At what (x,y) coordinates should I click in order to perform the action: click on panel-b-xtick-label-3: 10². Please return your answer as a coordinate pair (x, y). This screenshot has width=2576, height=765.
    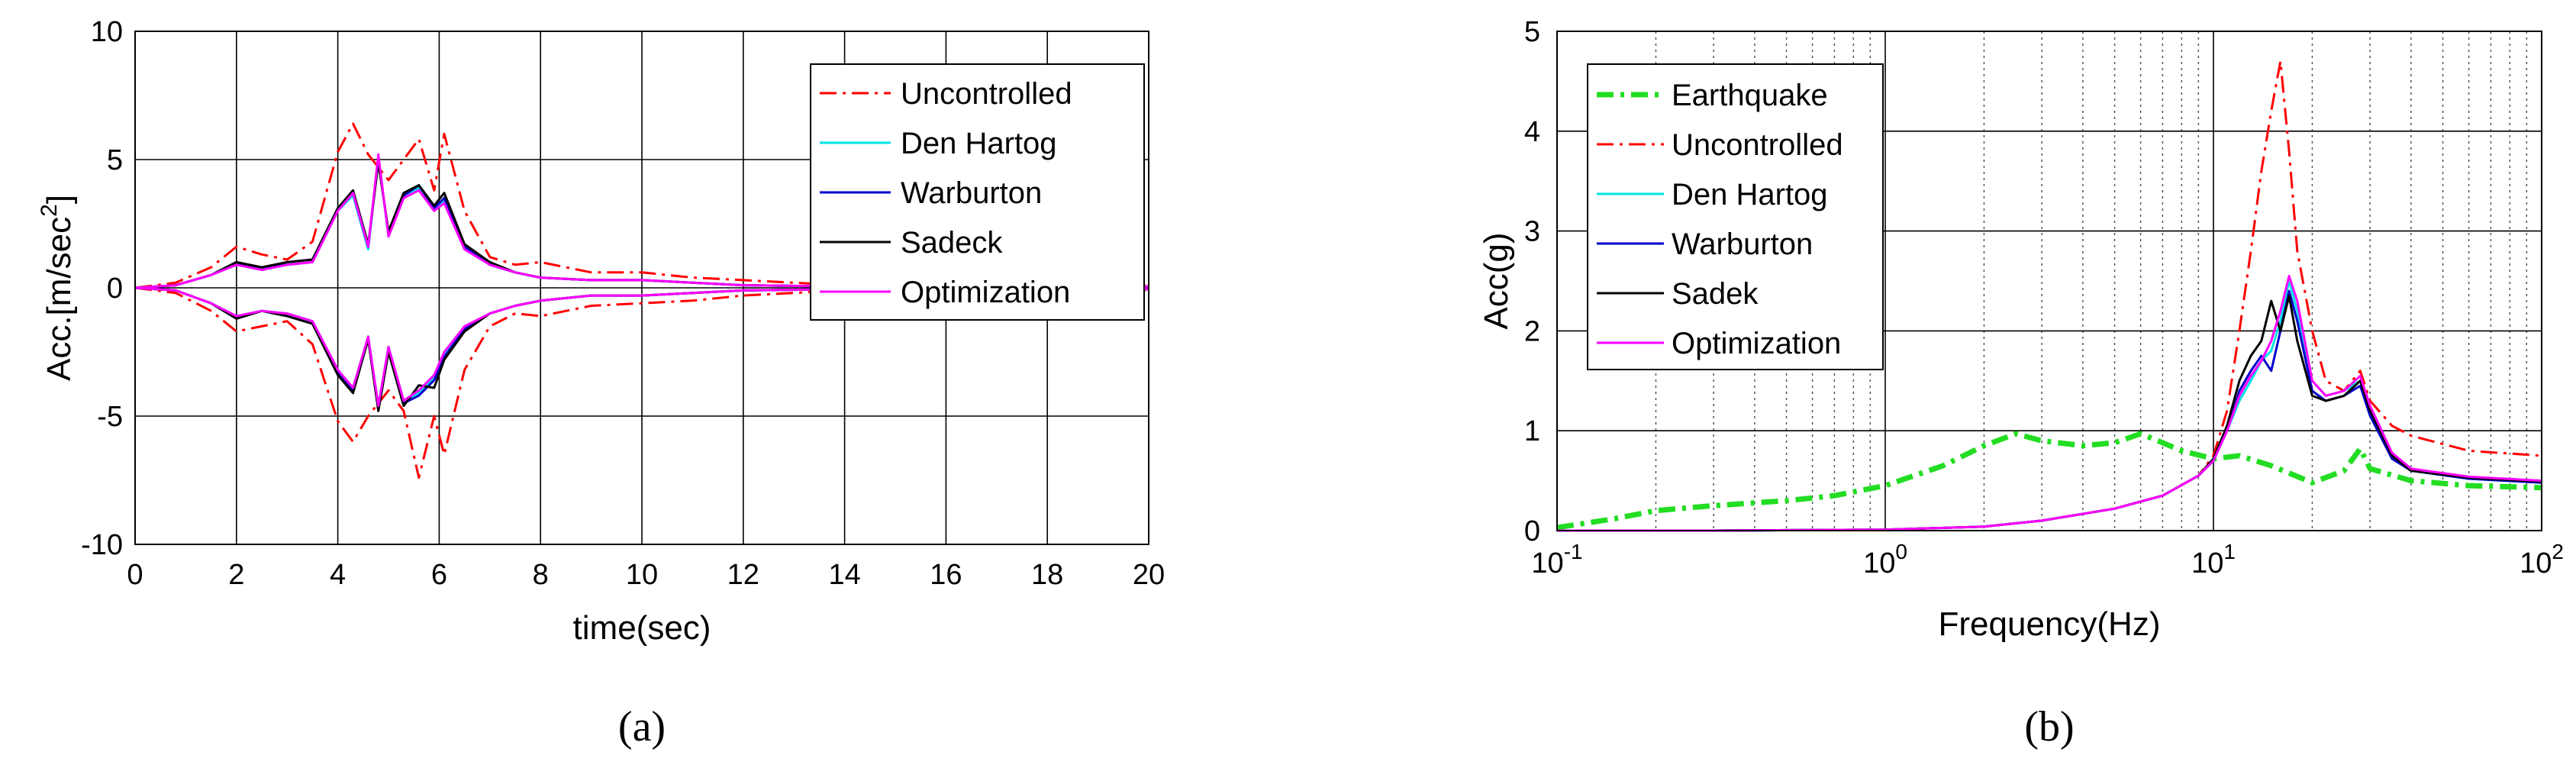
    Looking at the image, I should click on (2542, 559).